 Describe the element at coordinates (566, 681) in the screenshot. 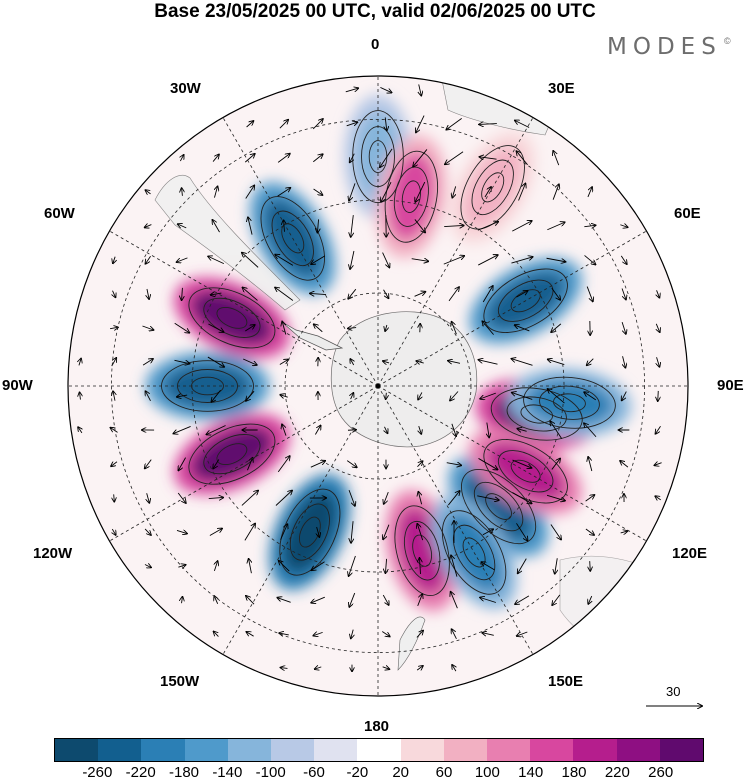

I see `lon-label-150e: 150E` at that location.